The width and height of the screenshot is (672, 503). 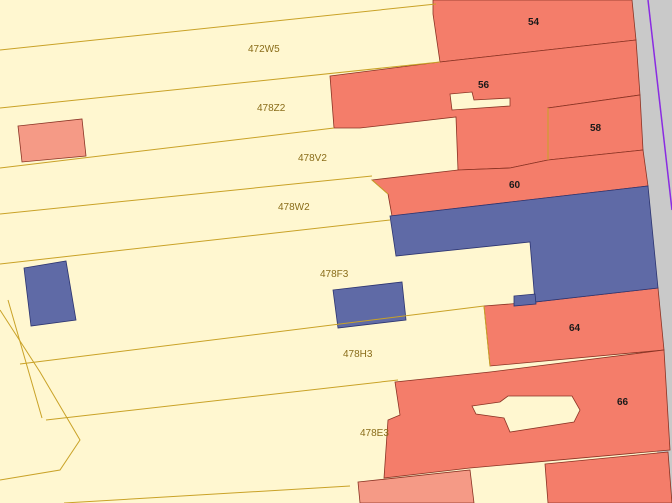 I want to click on house-number-54: 54, so click(x=534, y=22).